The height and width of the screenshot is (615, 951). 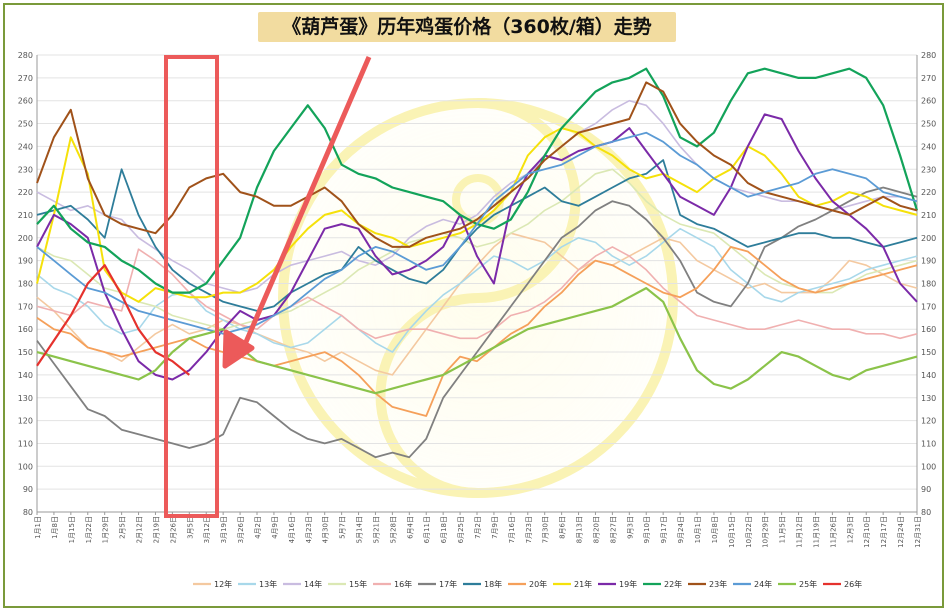 I want to click on legend-label: 22年, so click(x=673, y=584).